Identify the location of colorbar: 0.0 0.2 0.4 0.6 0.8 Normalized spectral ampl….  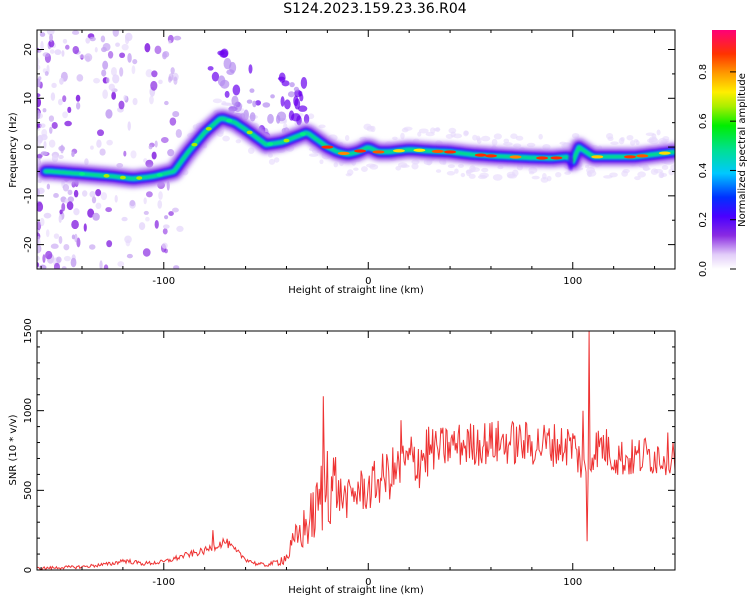
(723, 153).